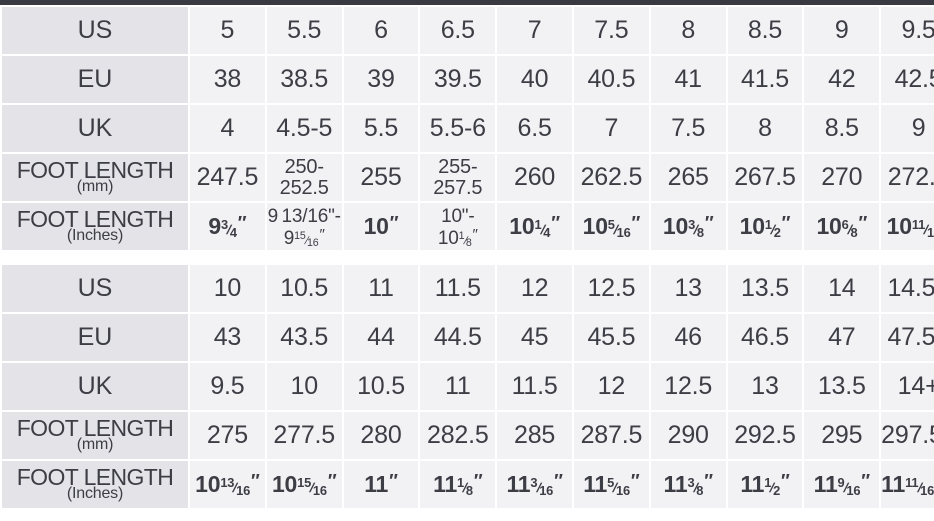  Describe the element at coordinates (304, 386) in the screenshot. I see `cell-uk-1: 10` at that location.